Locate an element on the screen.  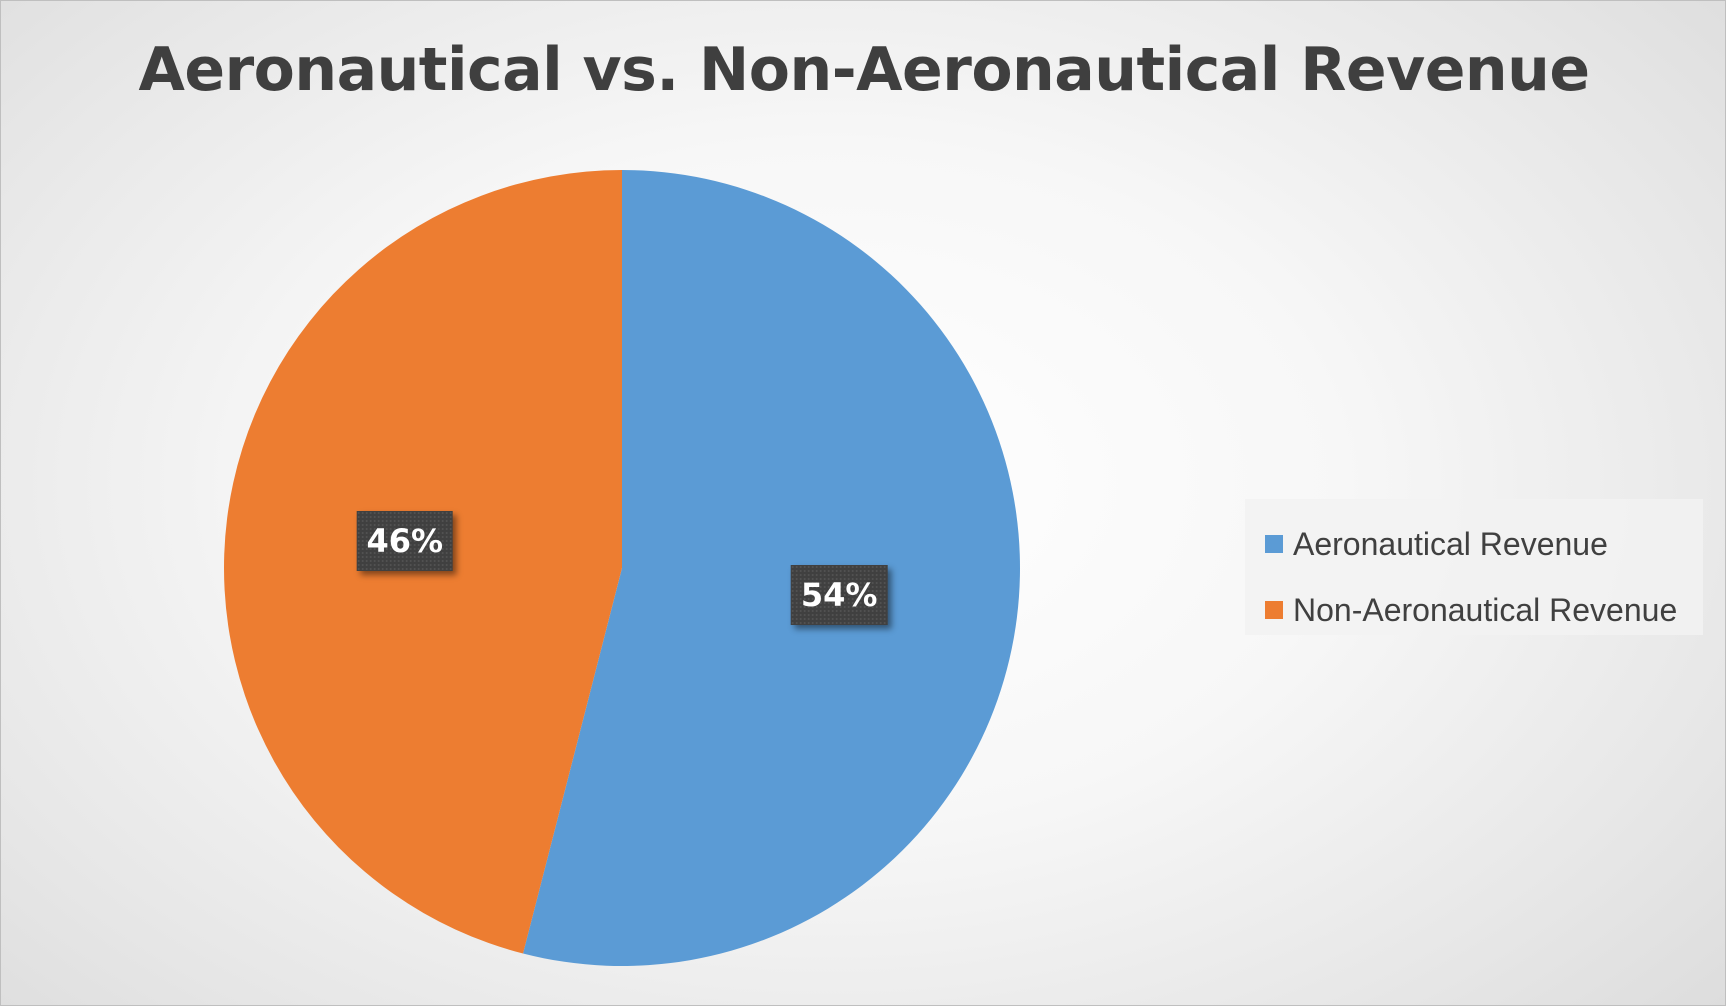
legend-swatch-non-aeronautical is located at coordinates (1274, 610).